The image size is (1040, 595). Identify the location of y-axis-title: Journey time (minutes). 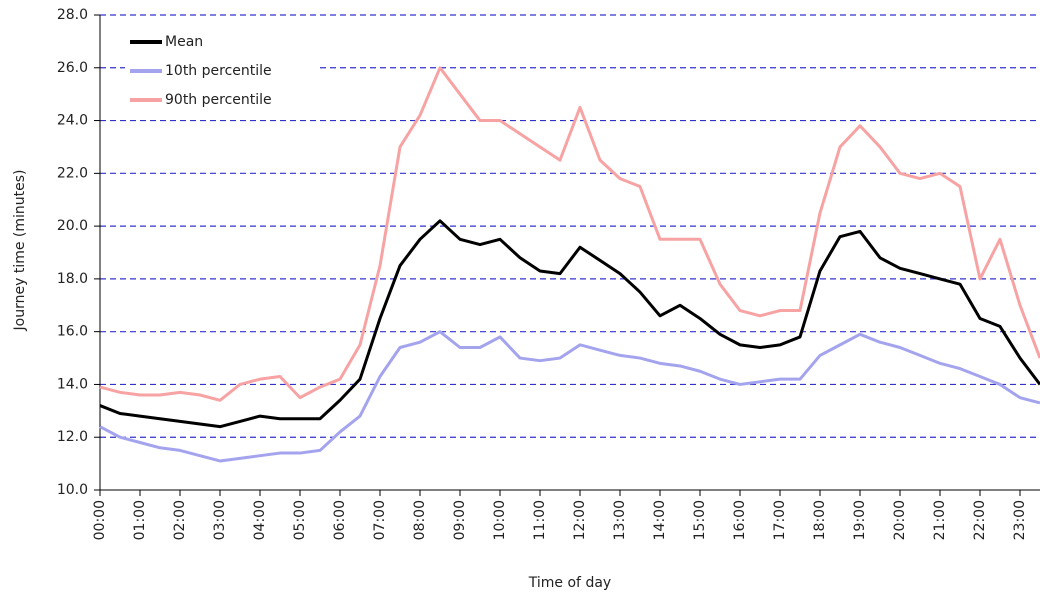
(20, 251).